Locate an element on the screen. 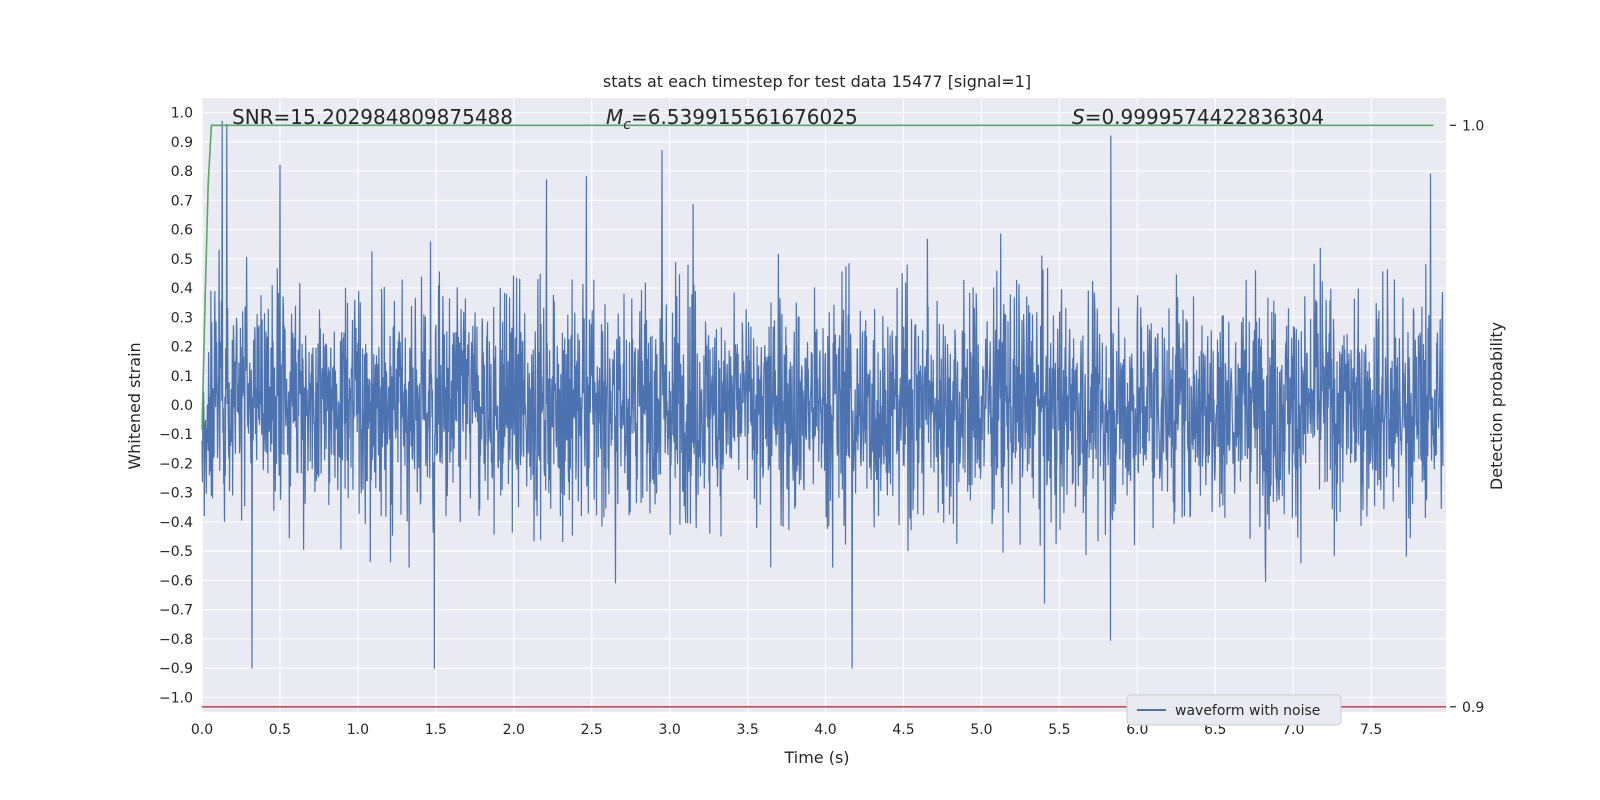 This screenshot has width=1600, height=800. x-tick-label: 6.5 is located at coordinates (1215, 730).